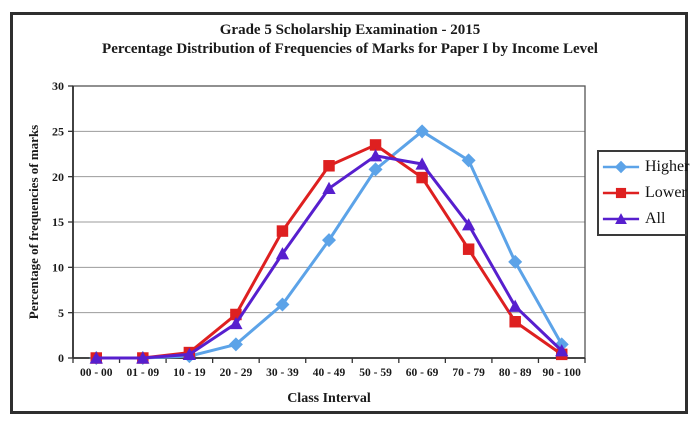 Image resolution: width=700 pixels, height=434 pixels. I want to click on y-axis-title: Percentage of frequencies of marks, so click(33, 222).